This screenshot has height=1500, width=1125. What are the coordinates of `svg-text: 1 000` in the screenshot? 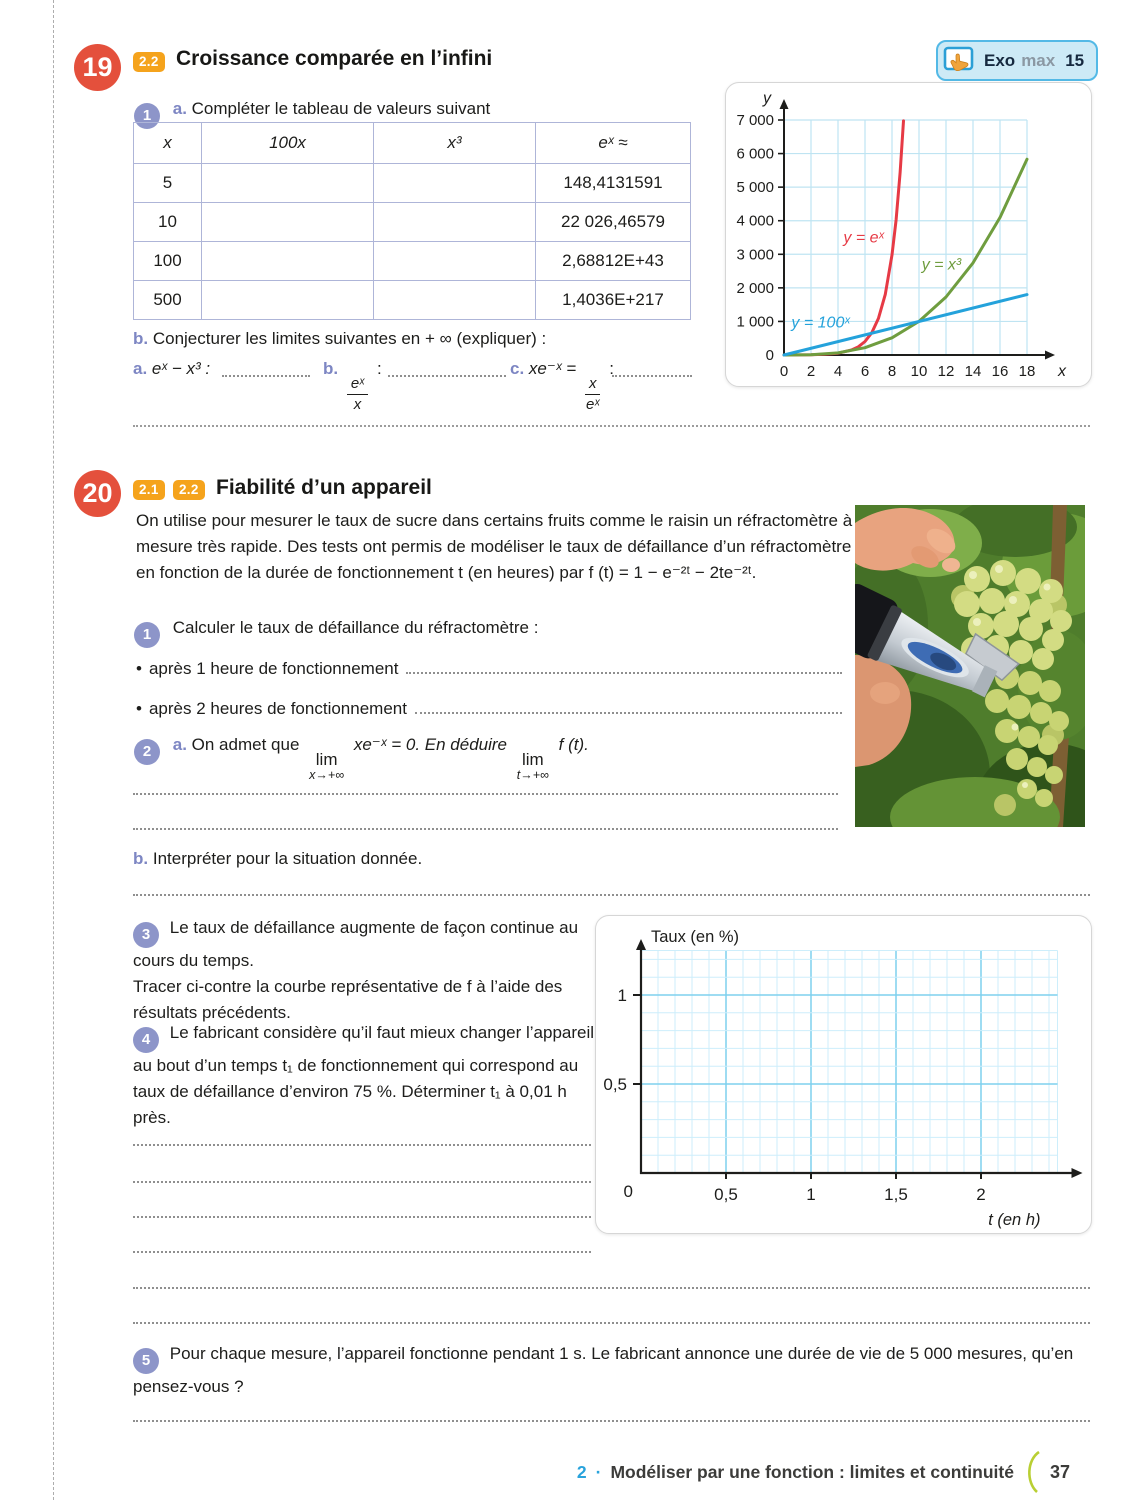 It's located at (755, 321).